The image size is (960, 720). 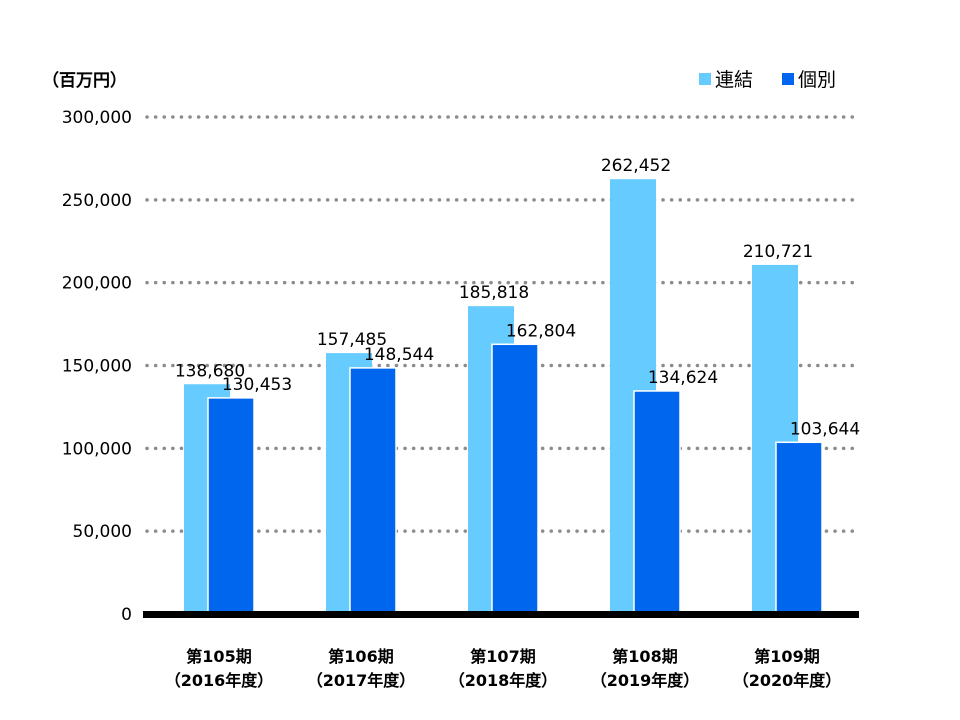 I want to click on data-label-kobetsu: 148,544, so click(x=399, y=355).